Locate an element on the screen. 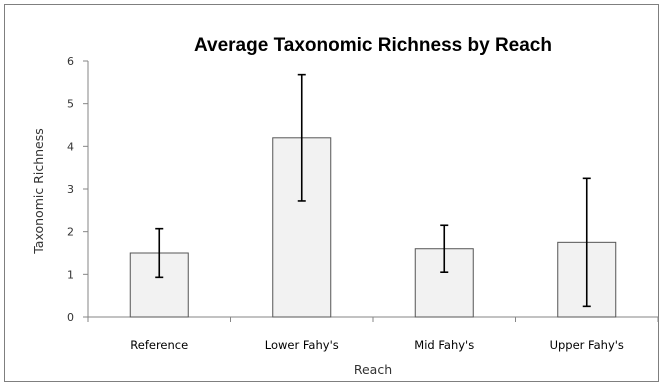  y-axis-label: Taxonomic Richness is located at coordinates (38, 191).